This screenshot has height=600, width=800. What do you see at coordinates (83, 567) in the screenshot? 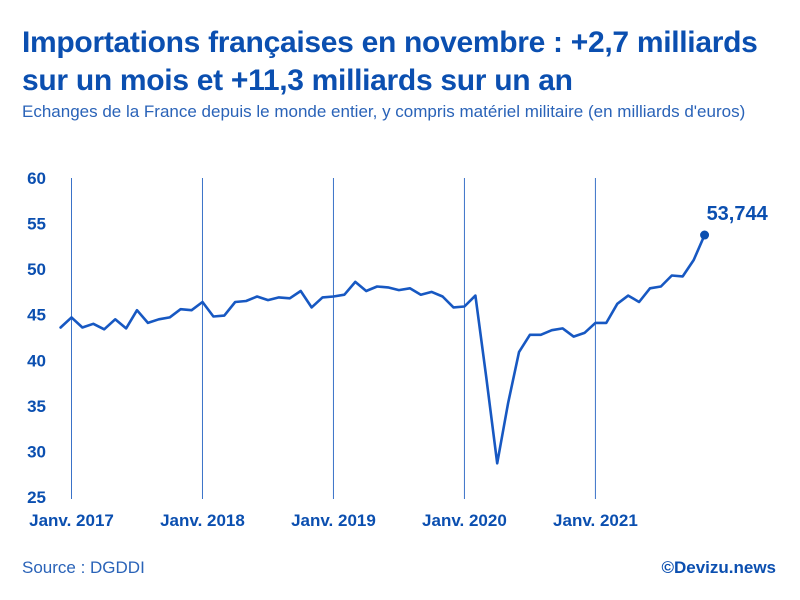
I see `source-note: Source : DGDDI` at bounding box center [83, 567].